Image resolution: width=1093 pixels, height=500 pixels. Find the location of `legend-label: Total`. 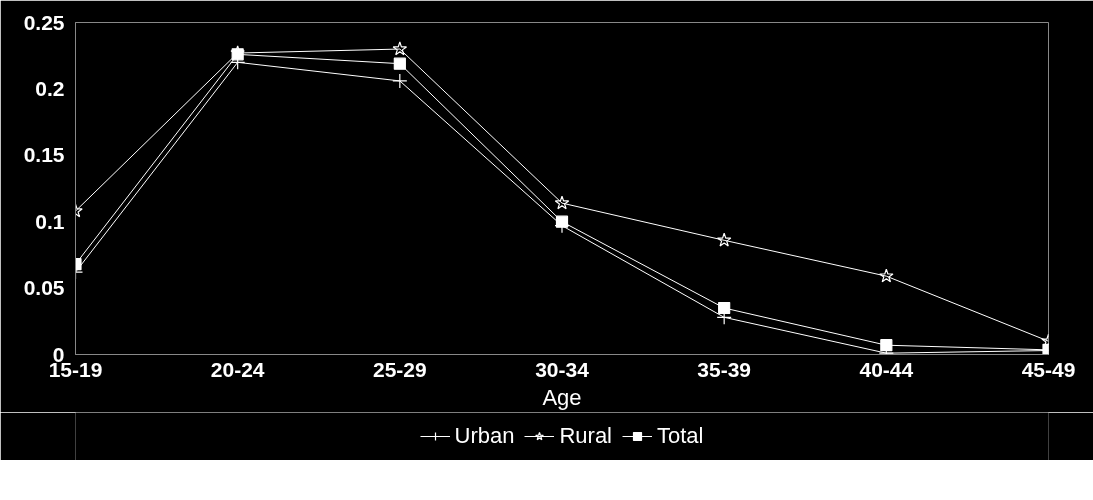

legend-label: Total is located at coordinates (680, 436).